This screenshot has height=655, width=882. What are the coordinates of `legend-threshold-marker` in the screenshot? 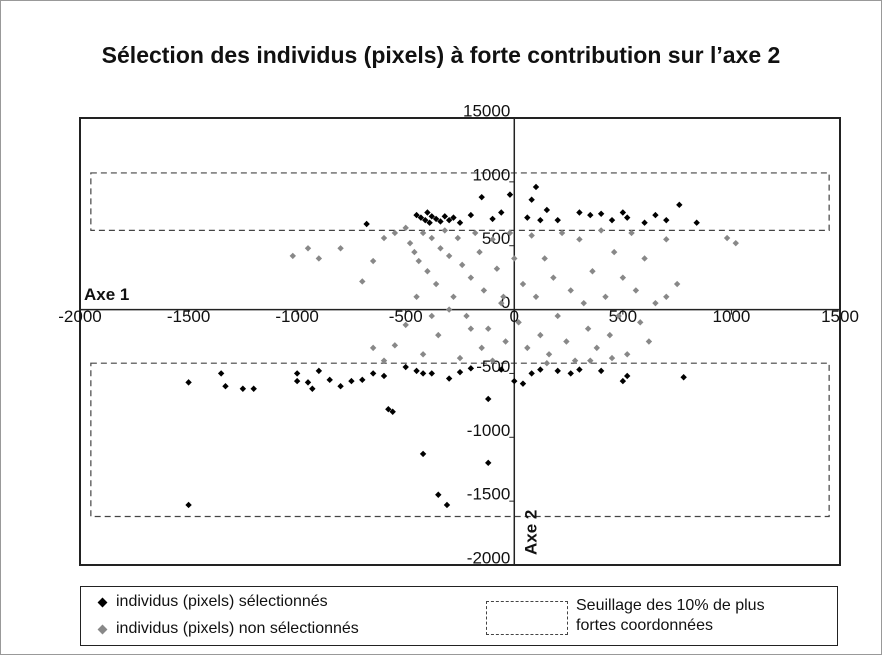 It's located at (527, 618).